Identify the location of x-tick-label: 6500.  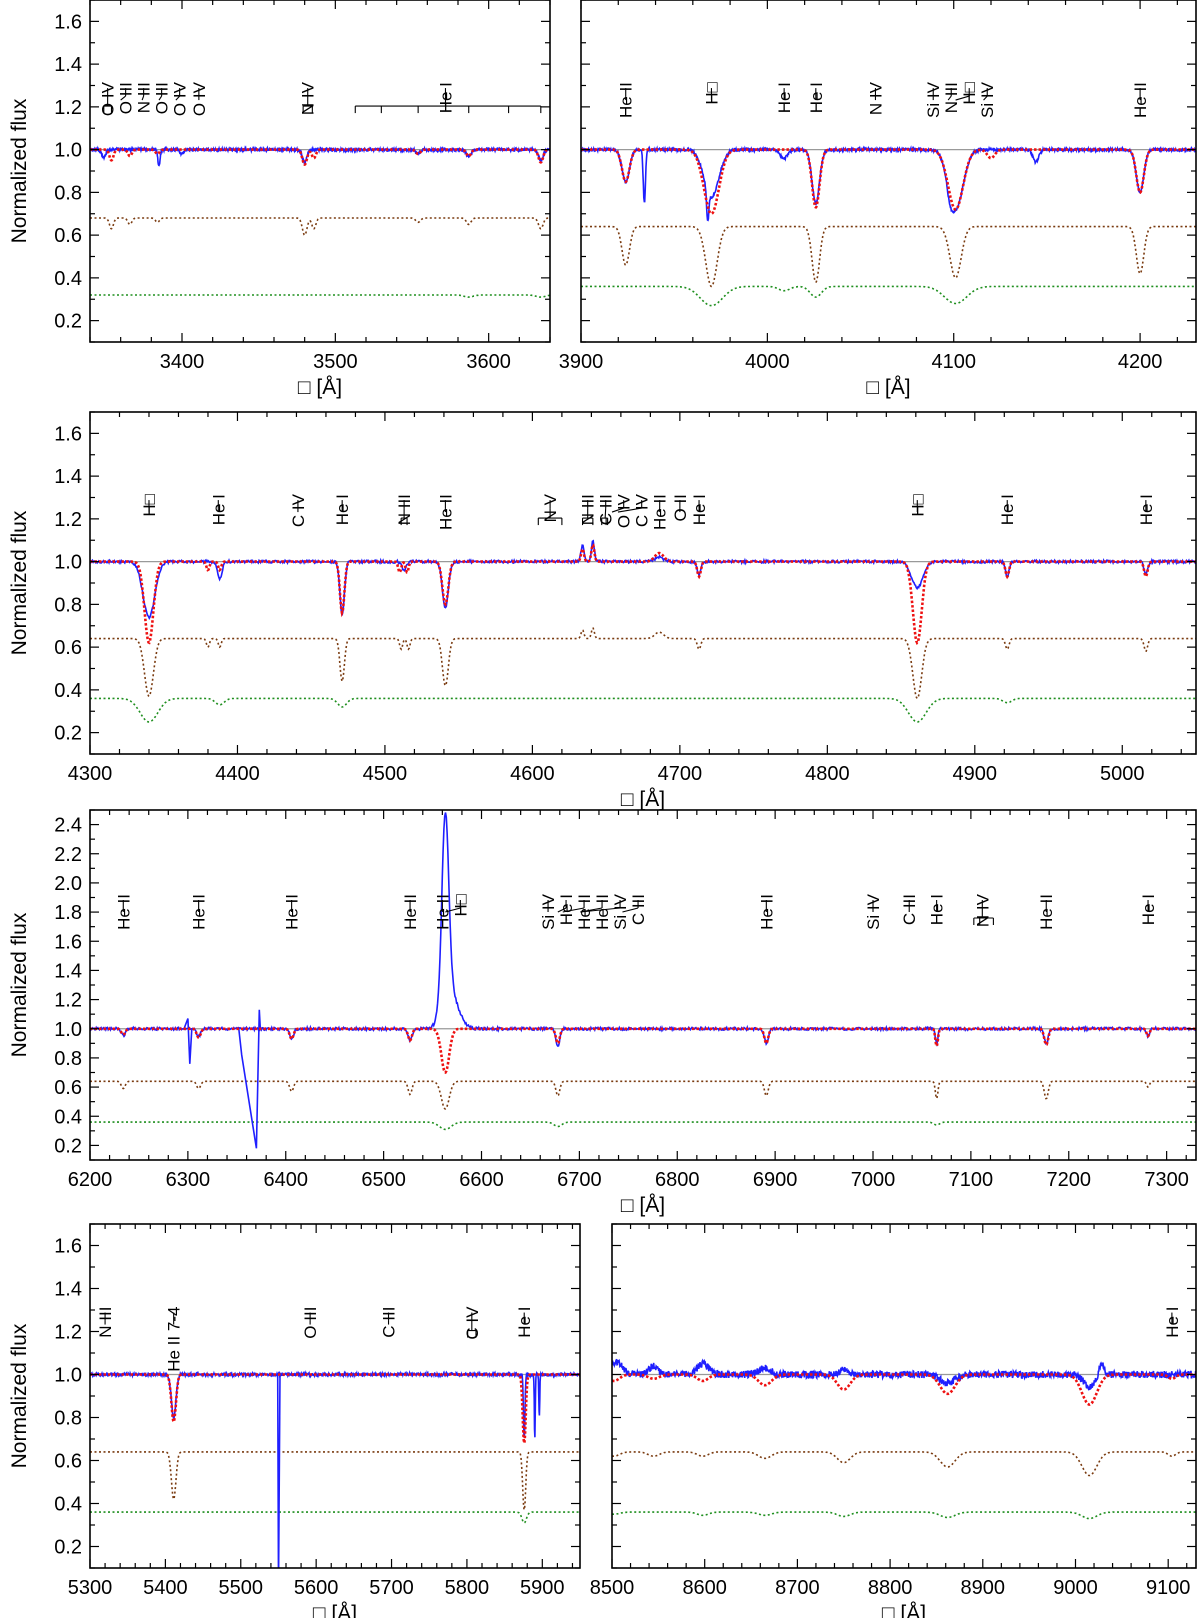
(383, 1180).